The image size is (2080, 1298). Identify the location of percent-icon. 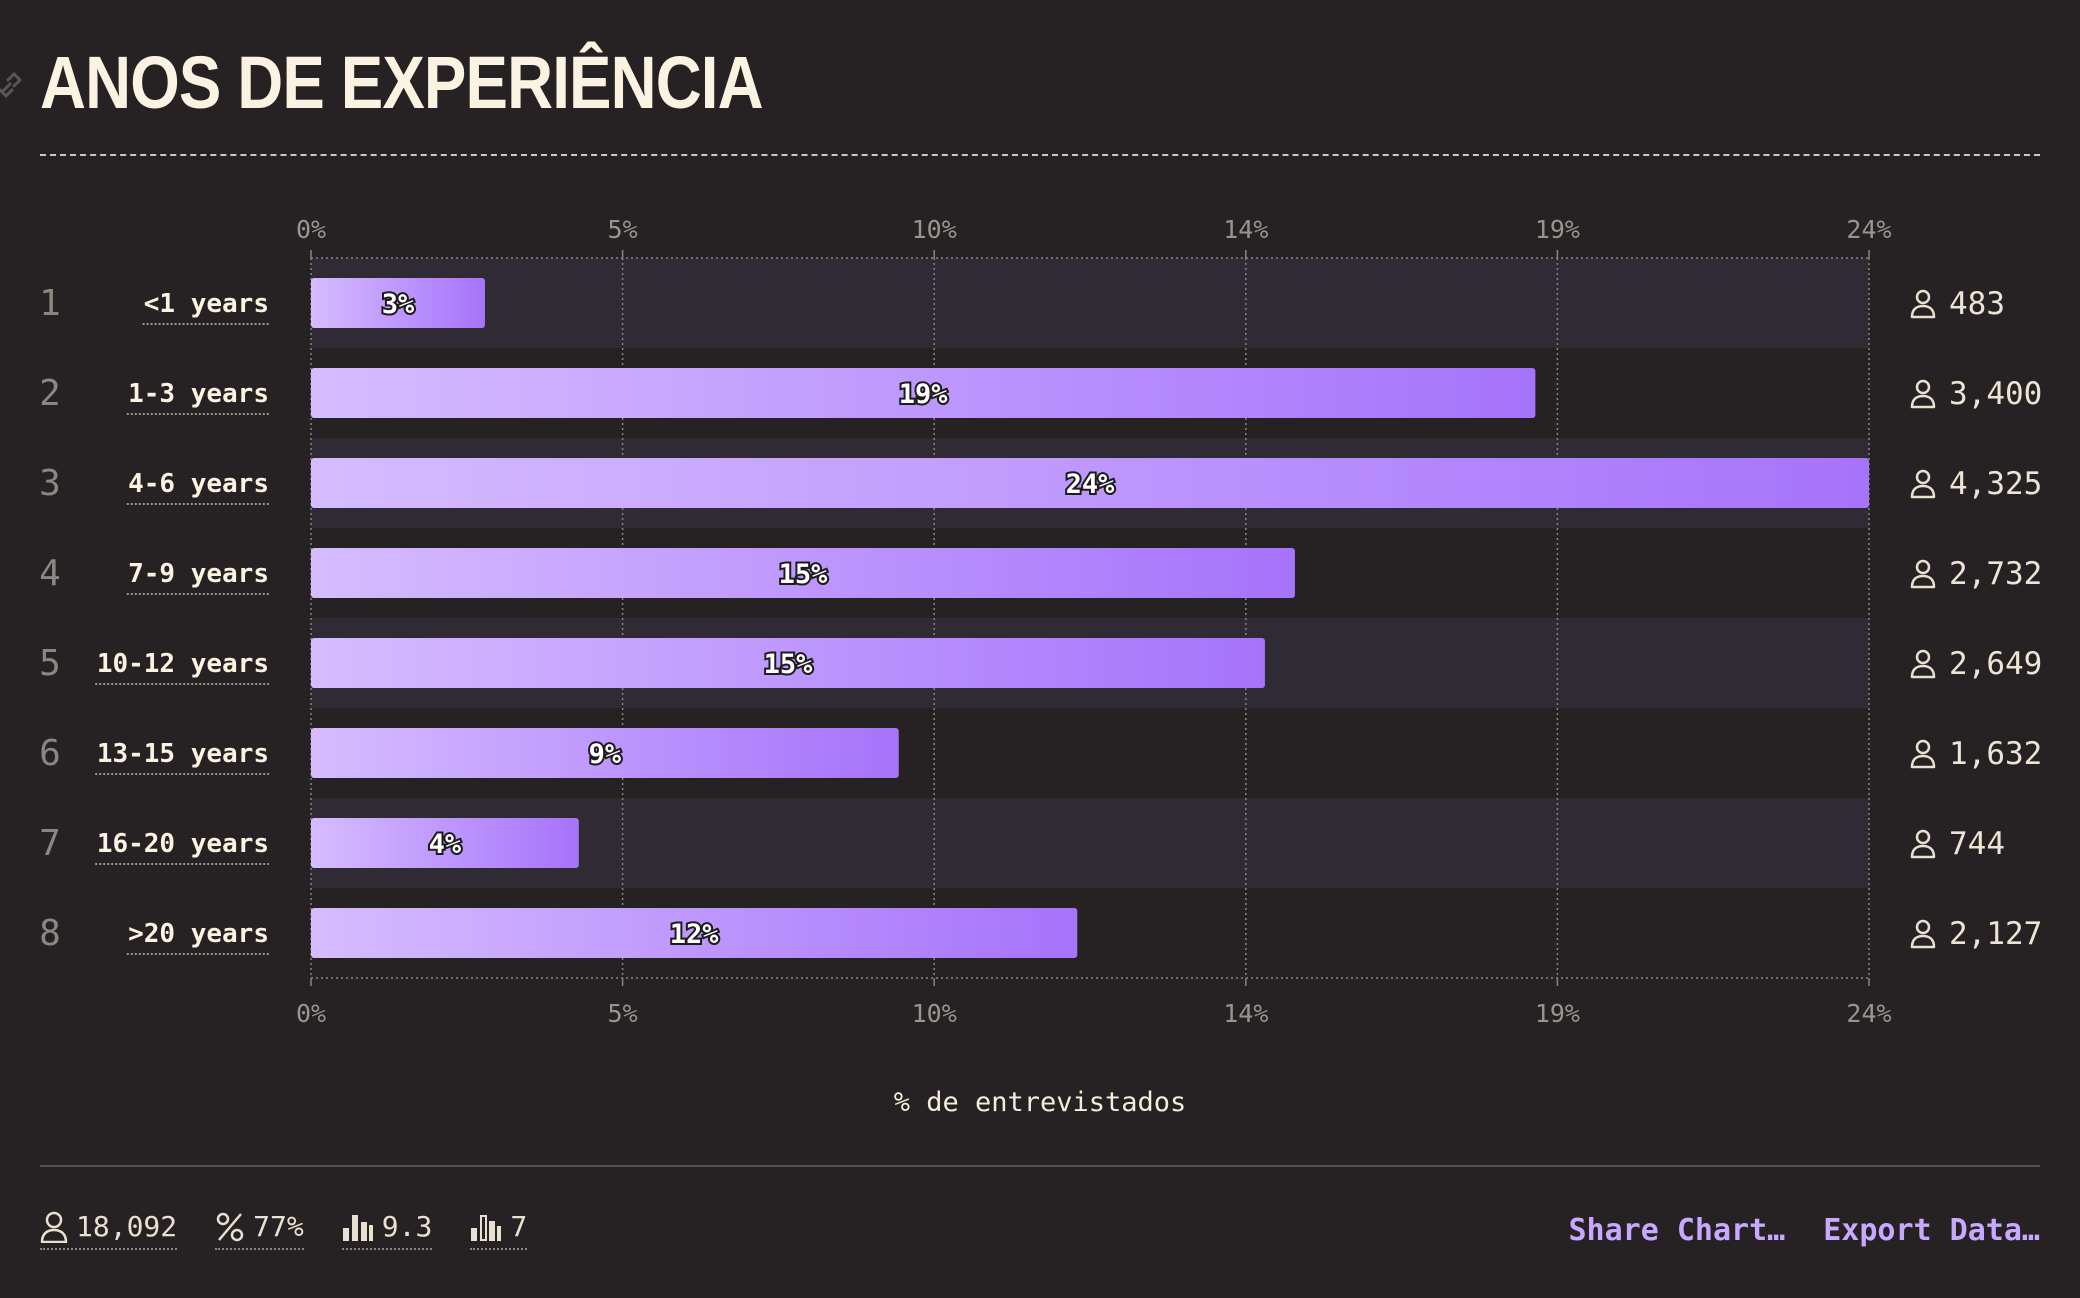
(230, 1226).